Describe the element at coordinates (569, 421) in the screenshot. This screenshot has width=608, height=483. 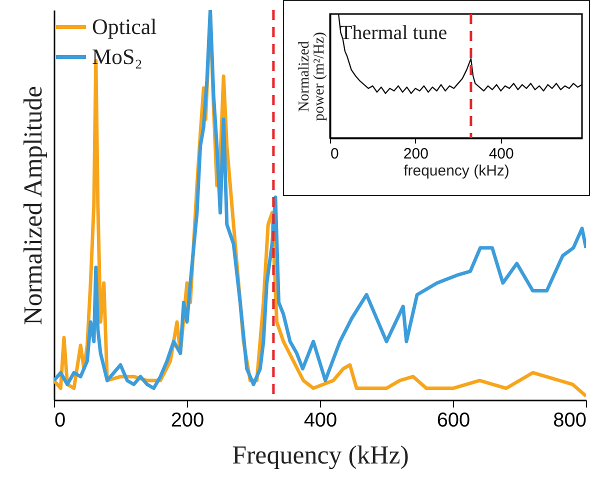
I see `x-tick-label: 800` at that location.